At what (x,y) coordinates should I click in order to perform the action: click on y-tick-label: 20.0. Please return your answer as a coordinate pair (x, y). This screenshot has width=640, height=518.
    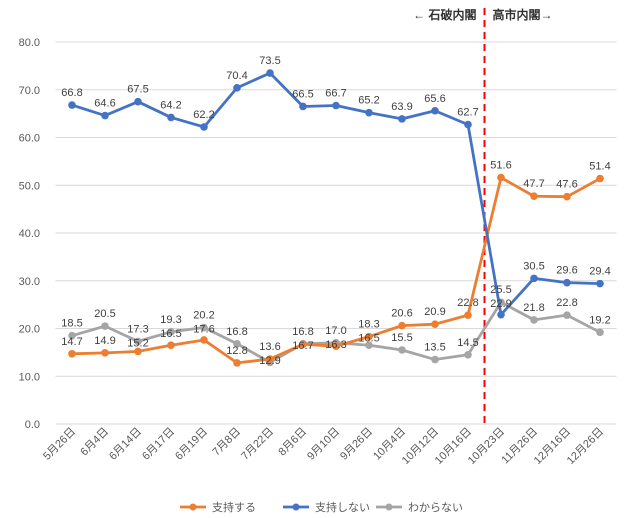
    Looking at the image, I should click on (29, 330).